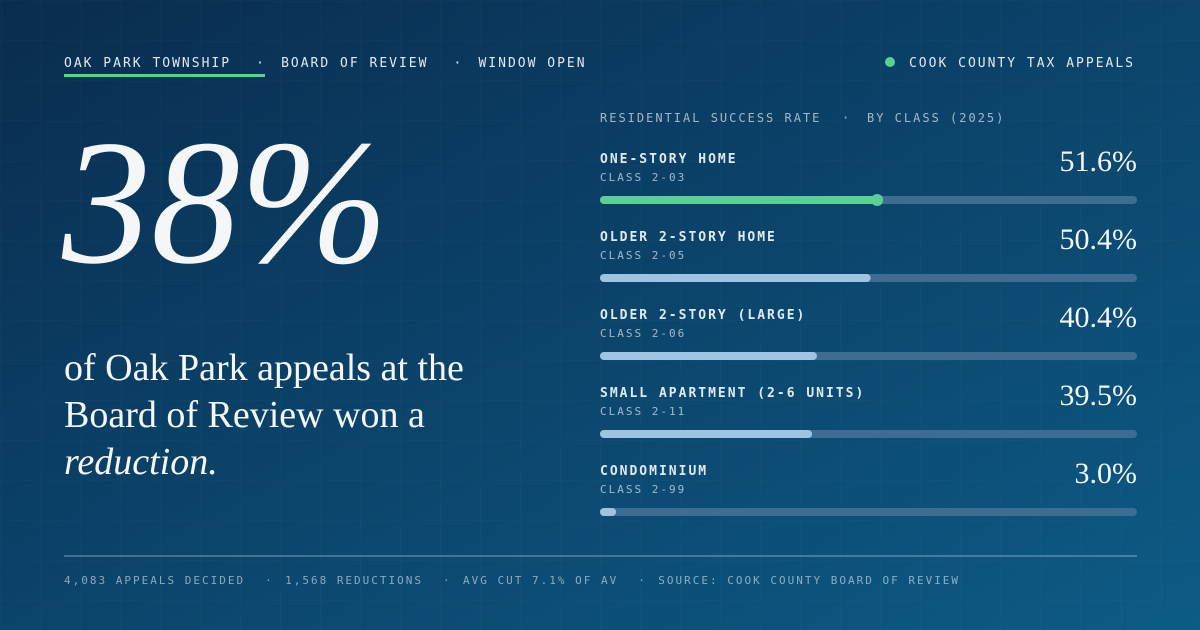 The height and width of the screenshot is (630, 1200). I want to click on chart-title: RESIDENTIAL SUCCESS RATE, so click(710, 118).